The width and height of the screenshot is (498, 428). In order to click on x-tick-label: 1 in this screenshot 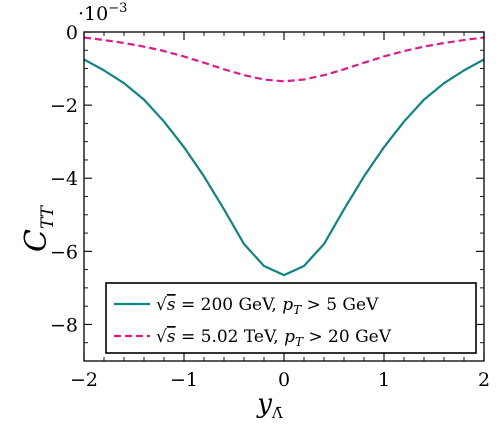, I will do `click(384, 380)`.